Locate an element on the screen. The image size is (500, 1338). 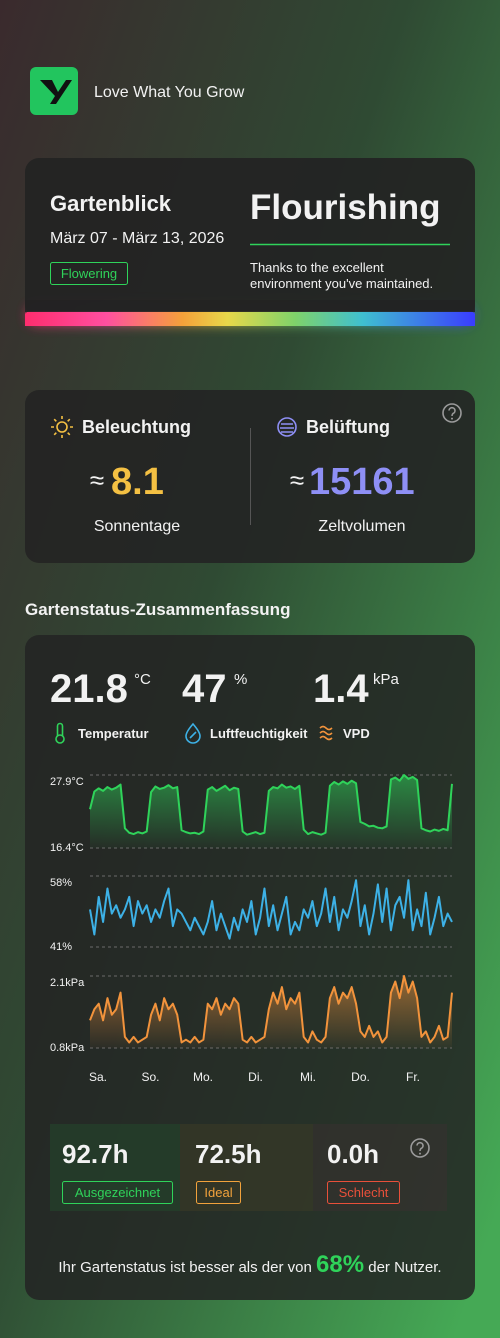
footer-percent: 68% is located at coordinates (340, 1264).